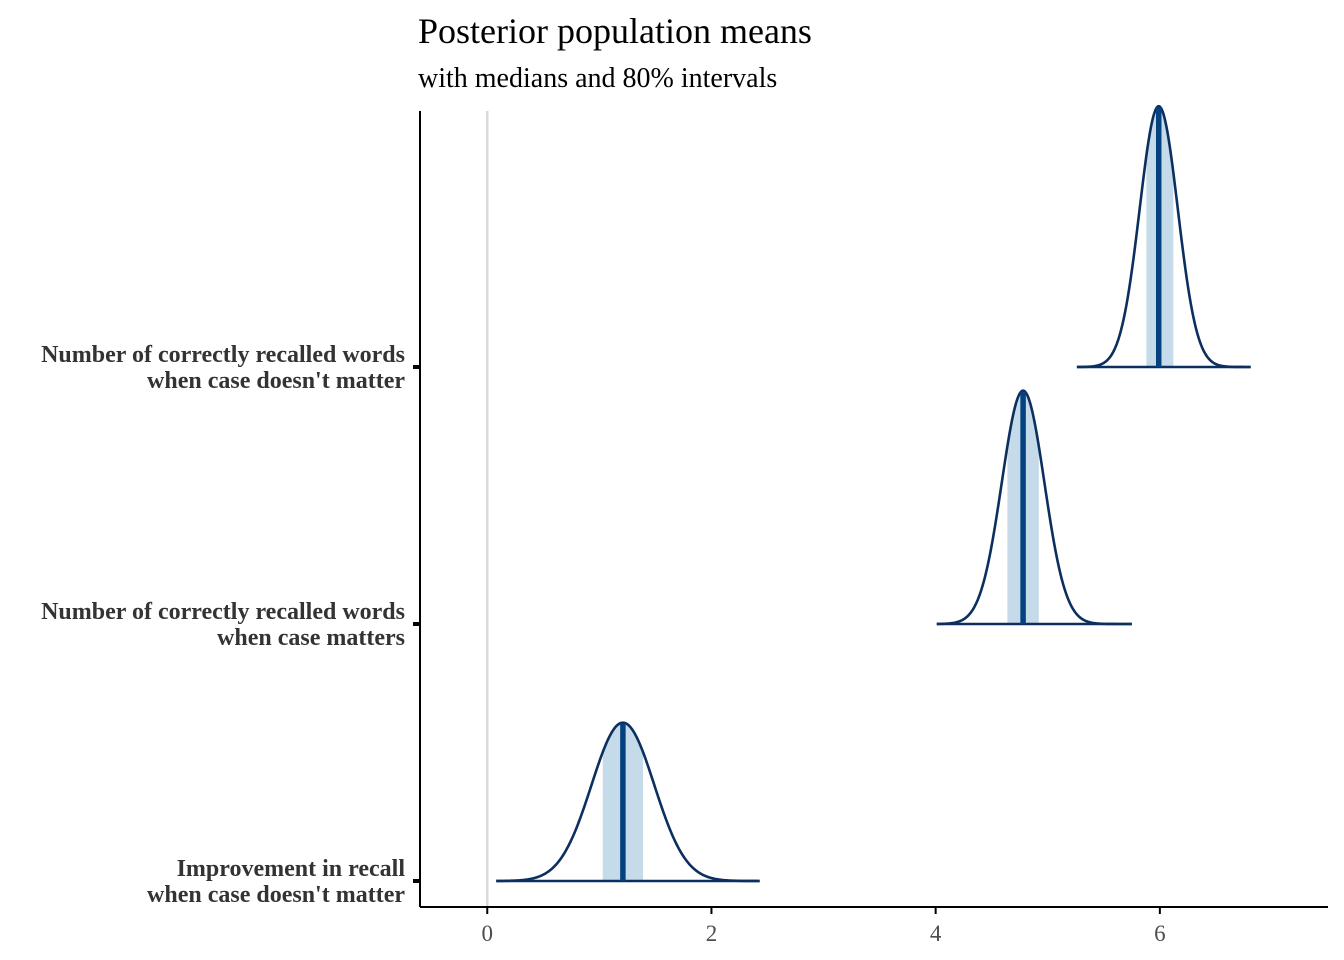 This screenshot has width=1344, height=960. What do you see at coordinates (628, 802) in the screenshot?
I see `series-1-density-curve` at bounding box center [628, 802].